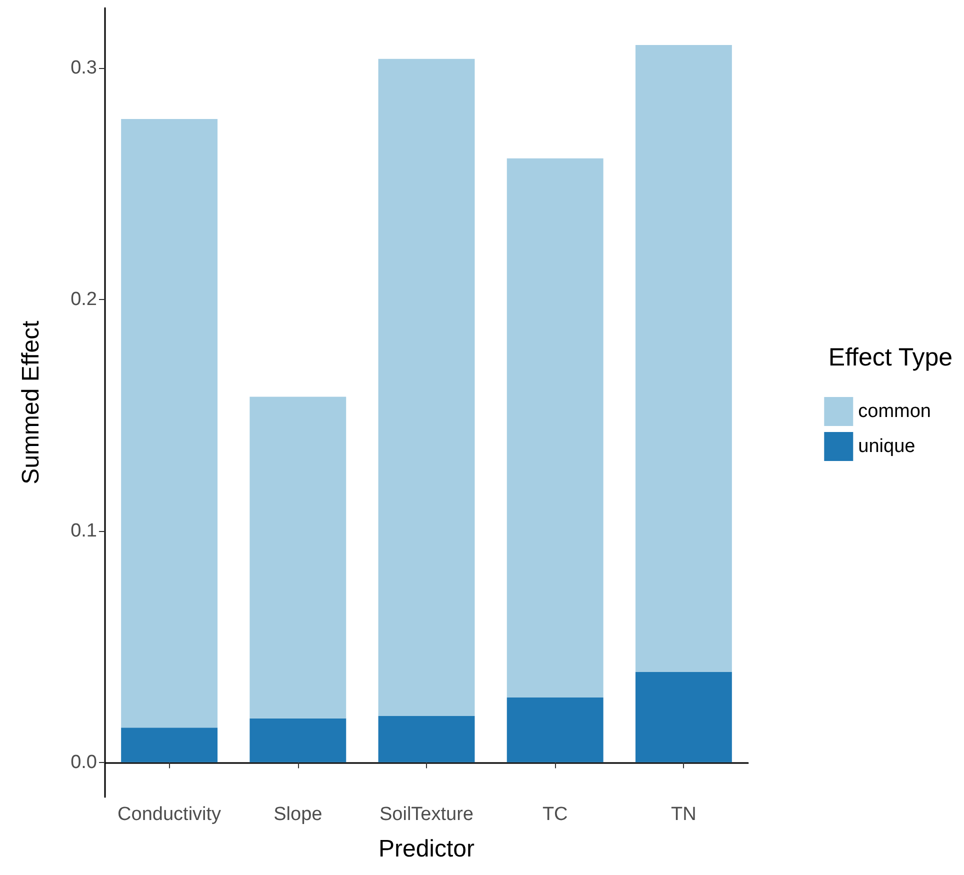 The height and width of the screenshot is (875, 964). What do you see at coordinates (83, 531) in the screenshot?
I see `y-tick-label: 0.1` at bounding box center [83, 531].